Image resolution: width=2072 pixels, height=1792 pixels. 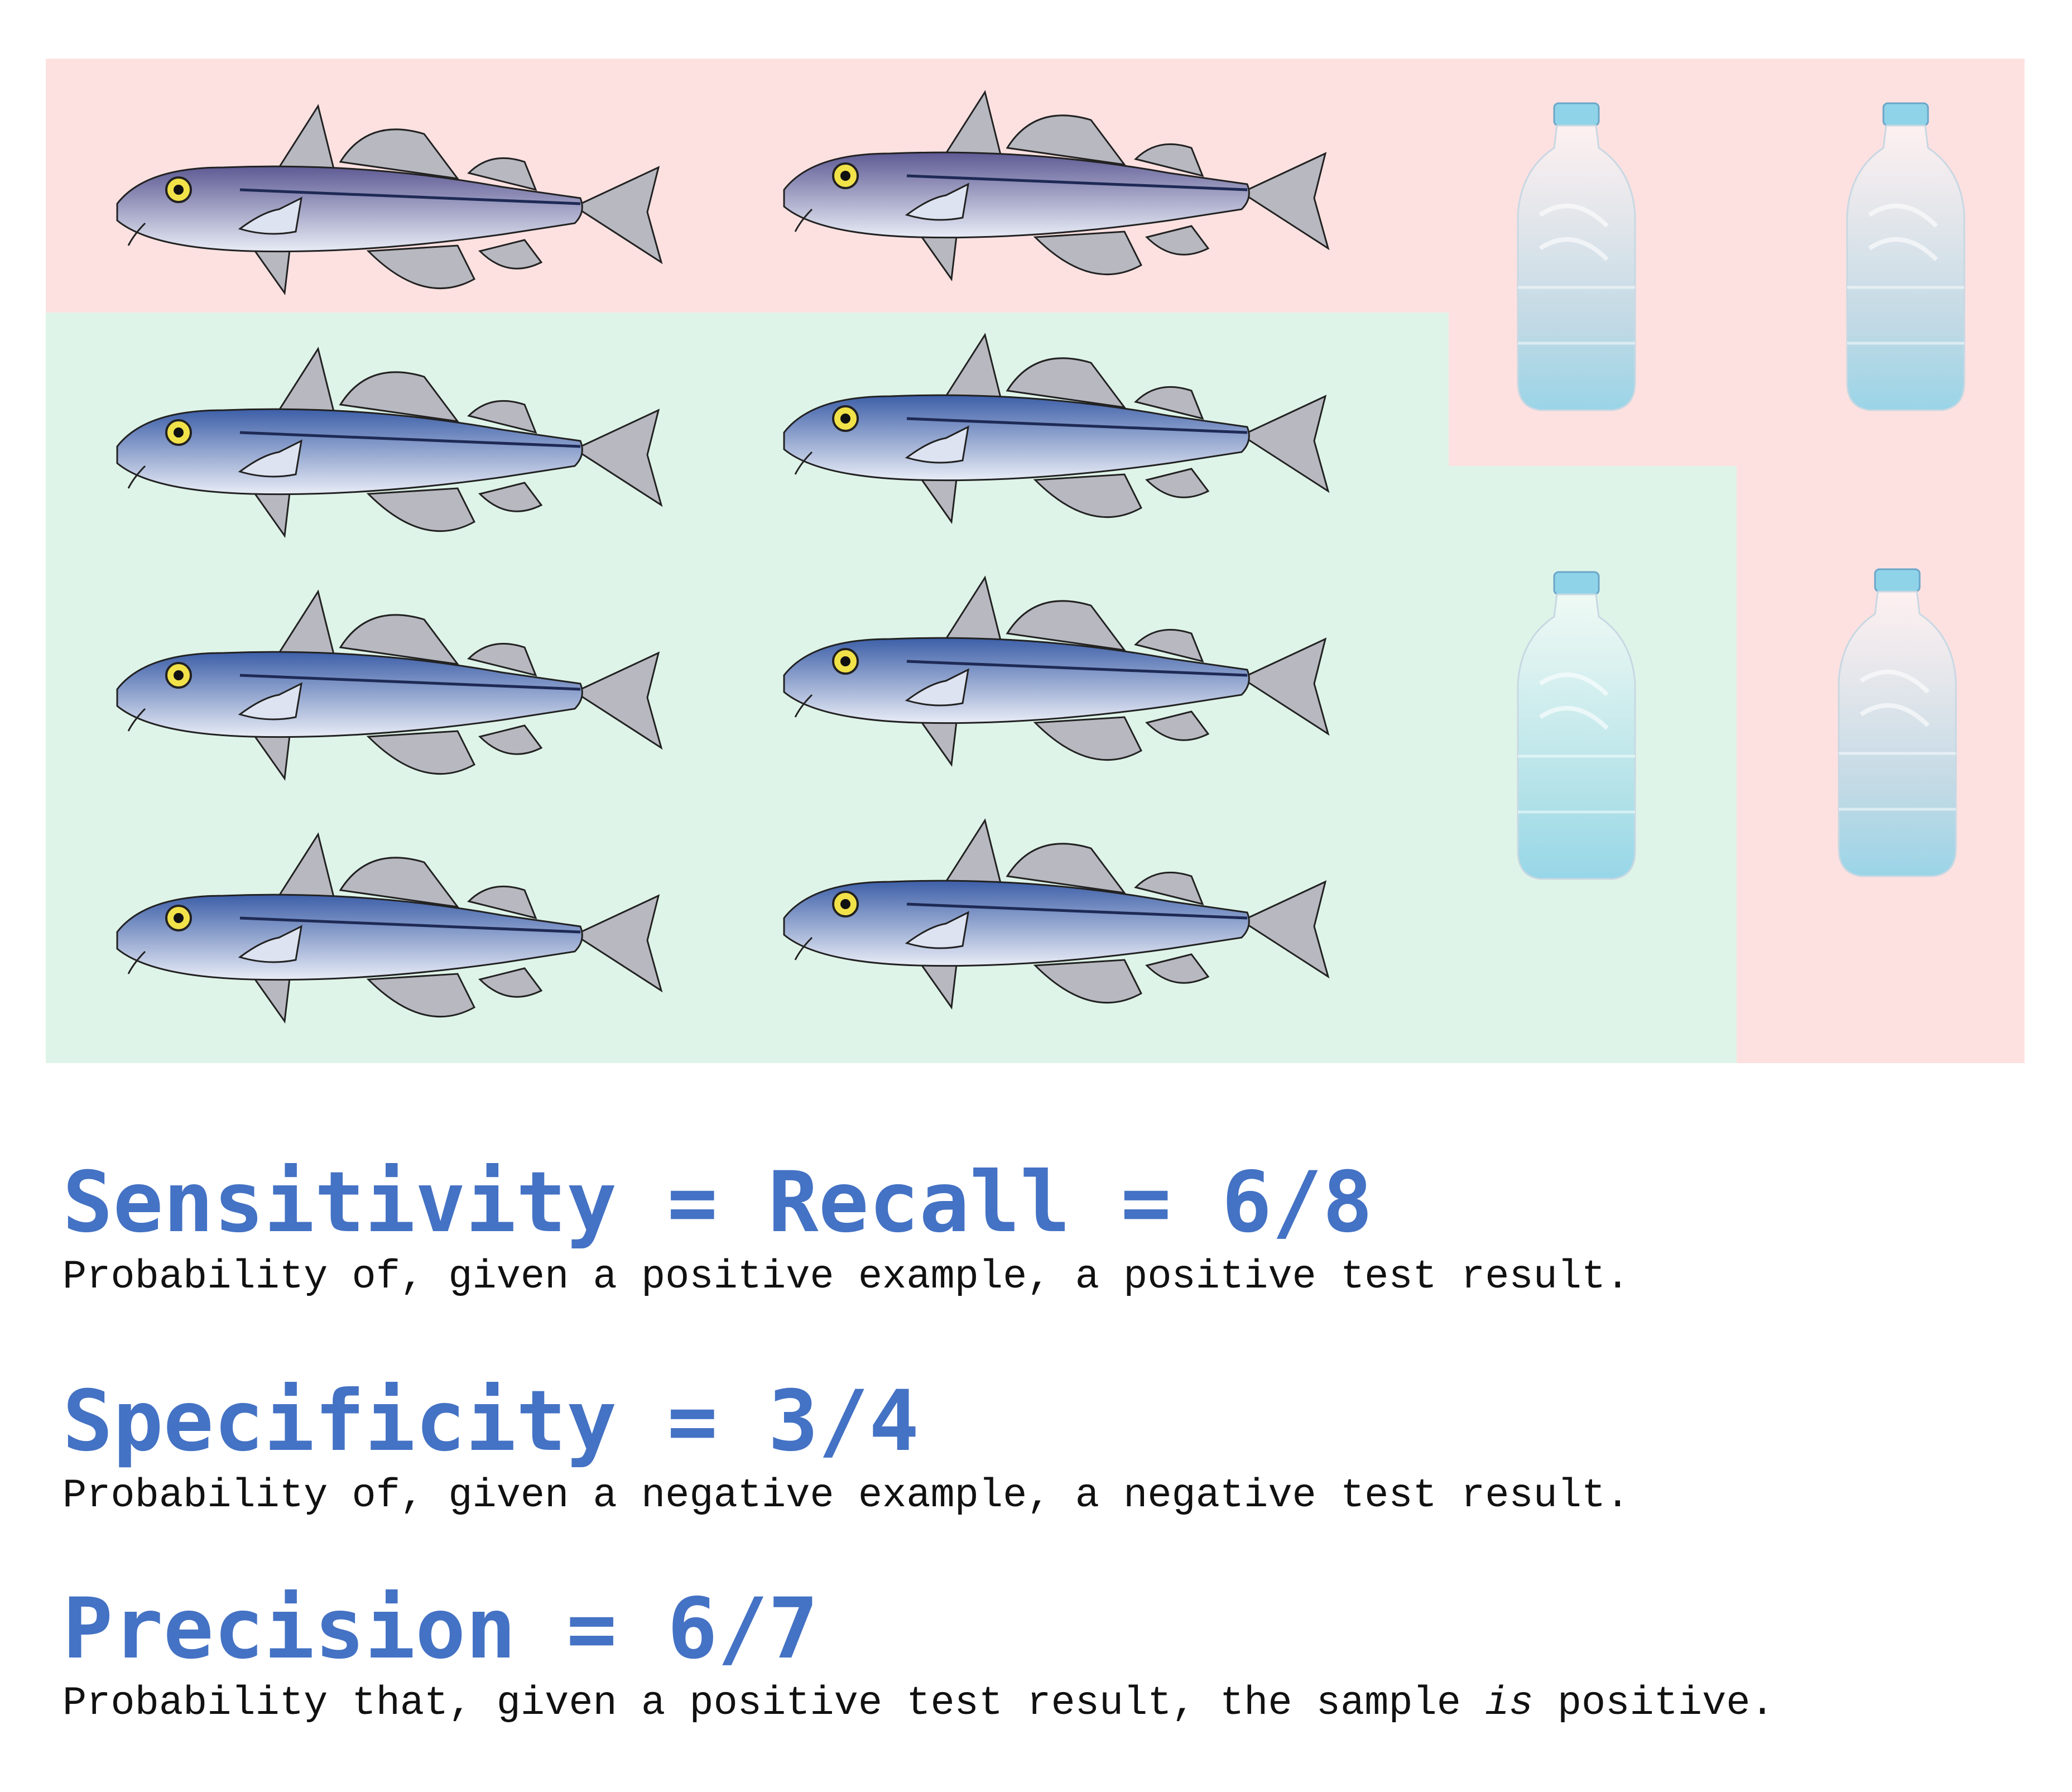 I want to click on desc-text: positive., so click(x=1654, y=1703).